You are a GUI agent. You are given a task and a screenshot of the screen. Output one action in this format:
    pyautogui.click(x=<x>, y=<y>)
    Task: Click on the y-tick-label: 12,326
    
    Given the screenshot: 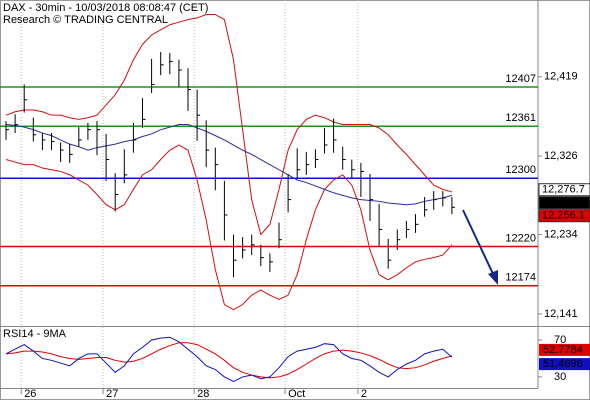 What is the action you would take?
    pyautogui.click(x=561, y=156)
    